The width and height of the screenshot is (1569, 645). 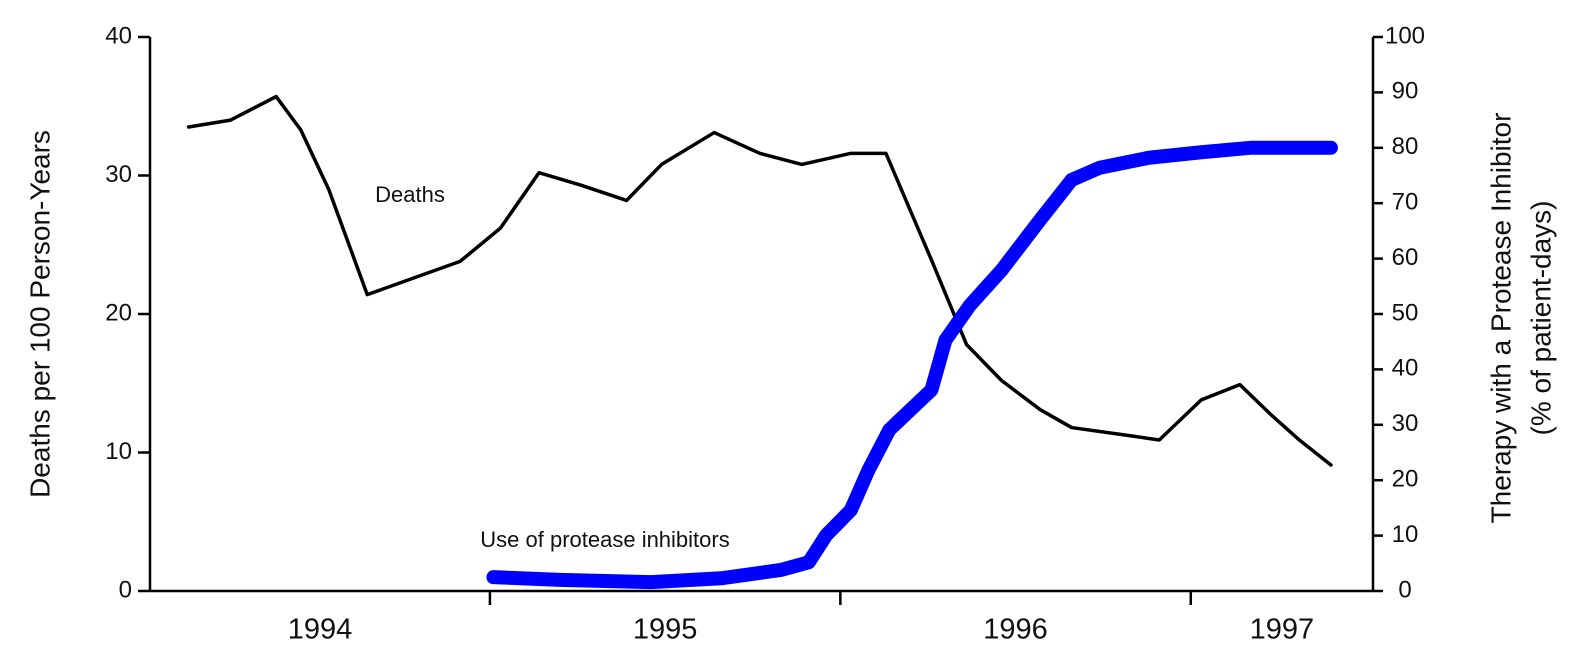 What do you see at coordinates (1404, 589) in the screenshot?
I see `y2-tick-label: 0` at bounding box center [1404, 589].